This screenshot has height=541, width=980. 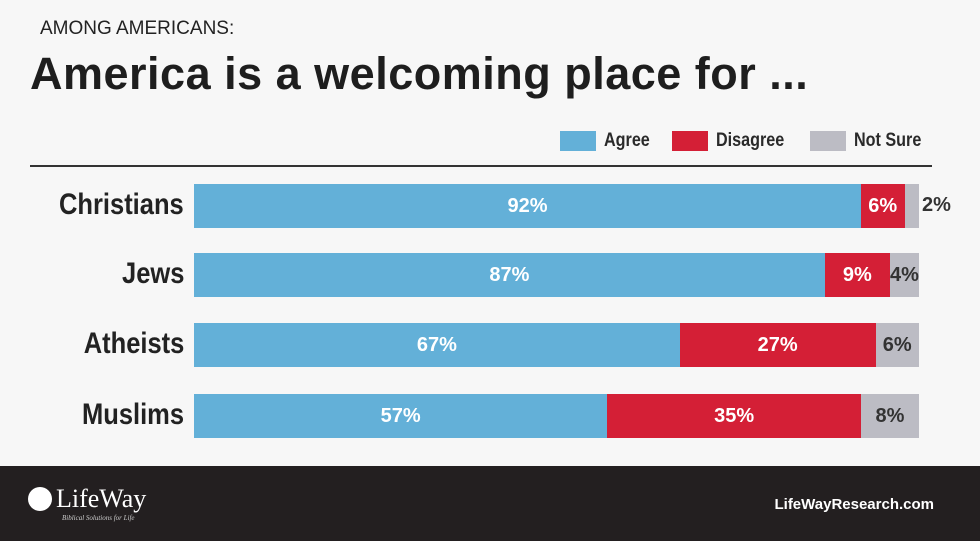 I want to click on bar-segment-agree: 92%, so click(x=527, y=206).